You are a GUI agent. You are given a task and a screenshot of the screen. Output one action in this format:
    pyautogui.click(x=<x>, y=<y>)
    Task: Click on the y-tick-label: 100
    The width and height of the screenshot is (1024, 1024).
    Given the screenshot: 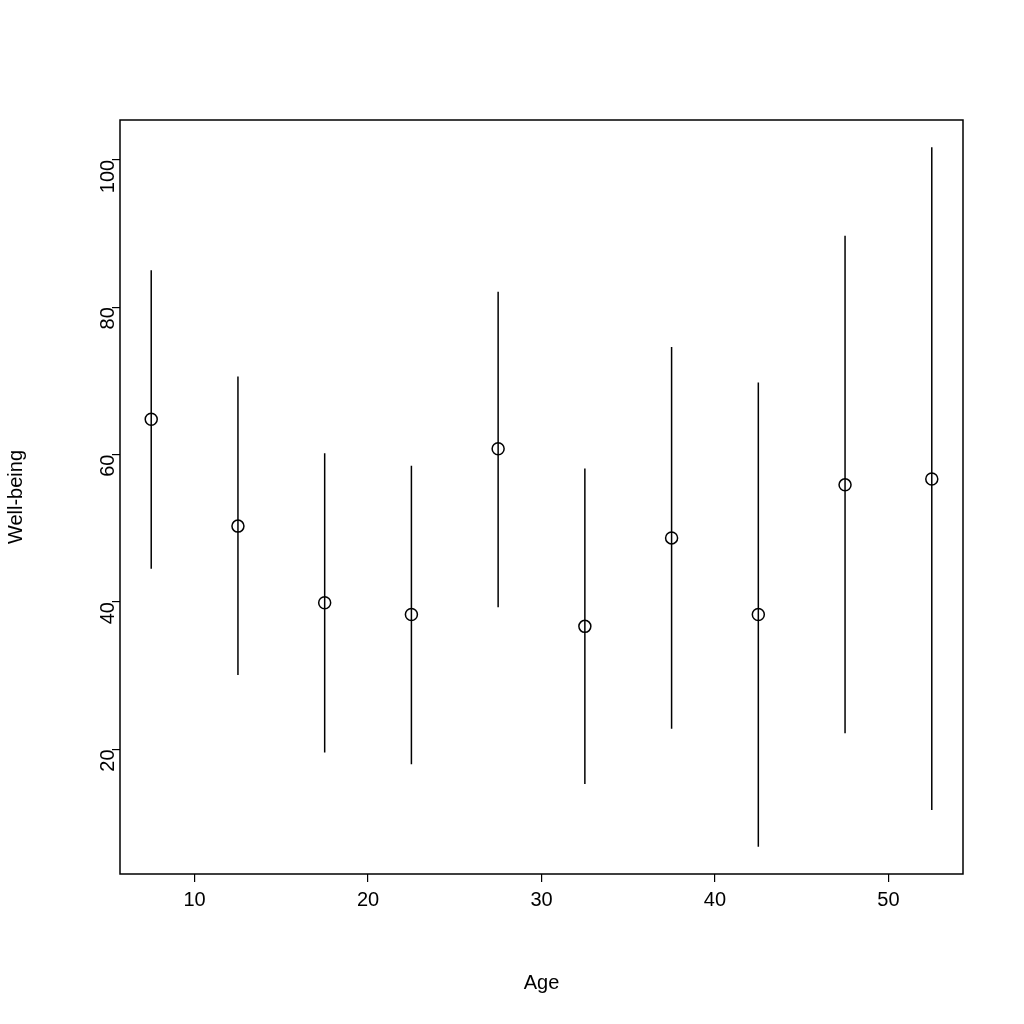 What is the action you would take?
    pyautogui.click(x=106, y=176)
    